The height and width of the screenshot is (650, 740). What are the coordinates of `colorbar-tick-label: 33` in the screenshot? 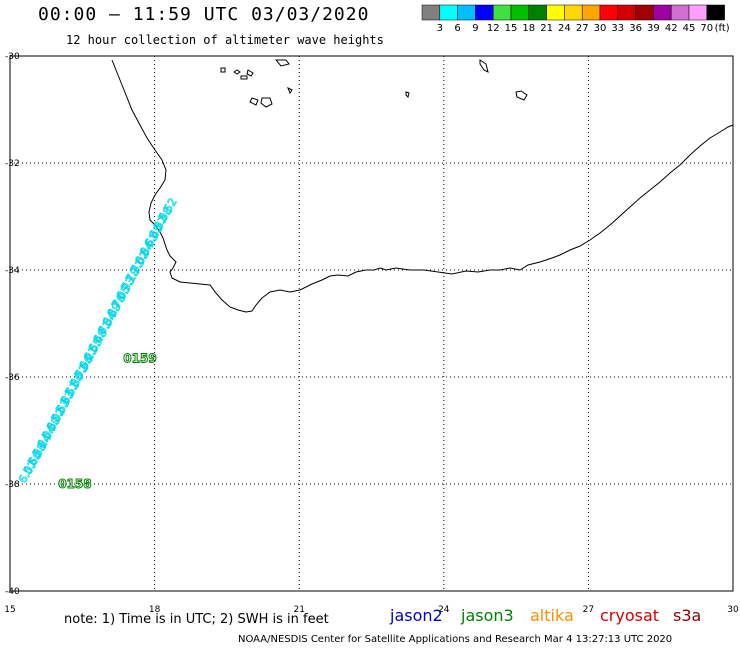 It's located at (617, 28).